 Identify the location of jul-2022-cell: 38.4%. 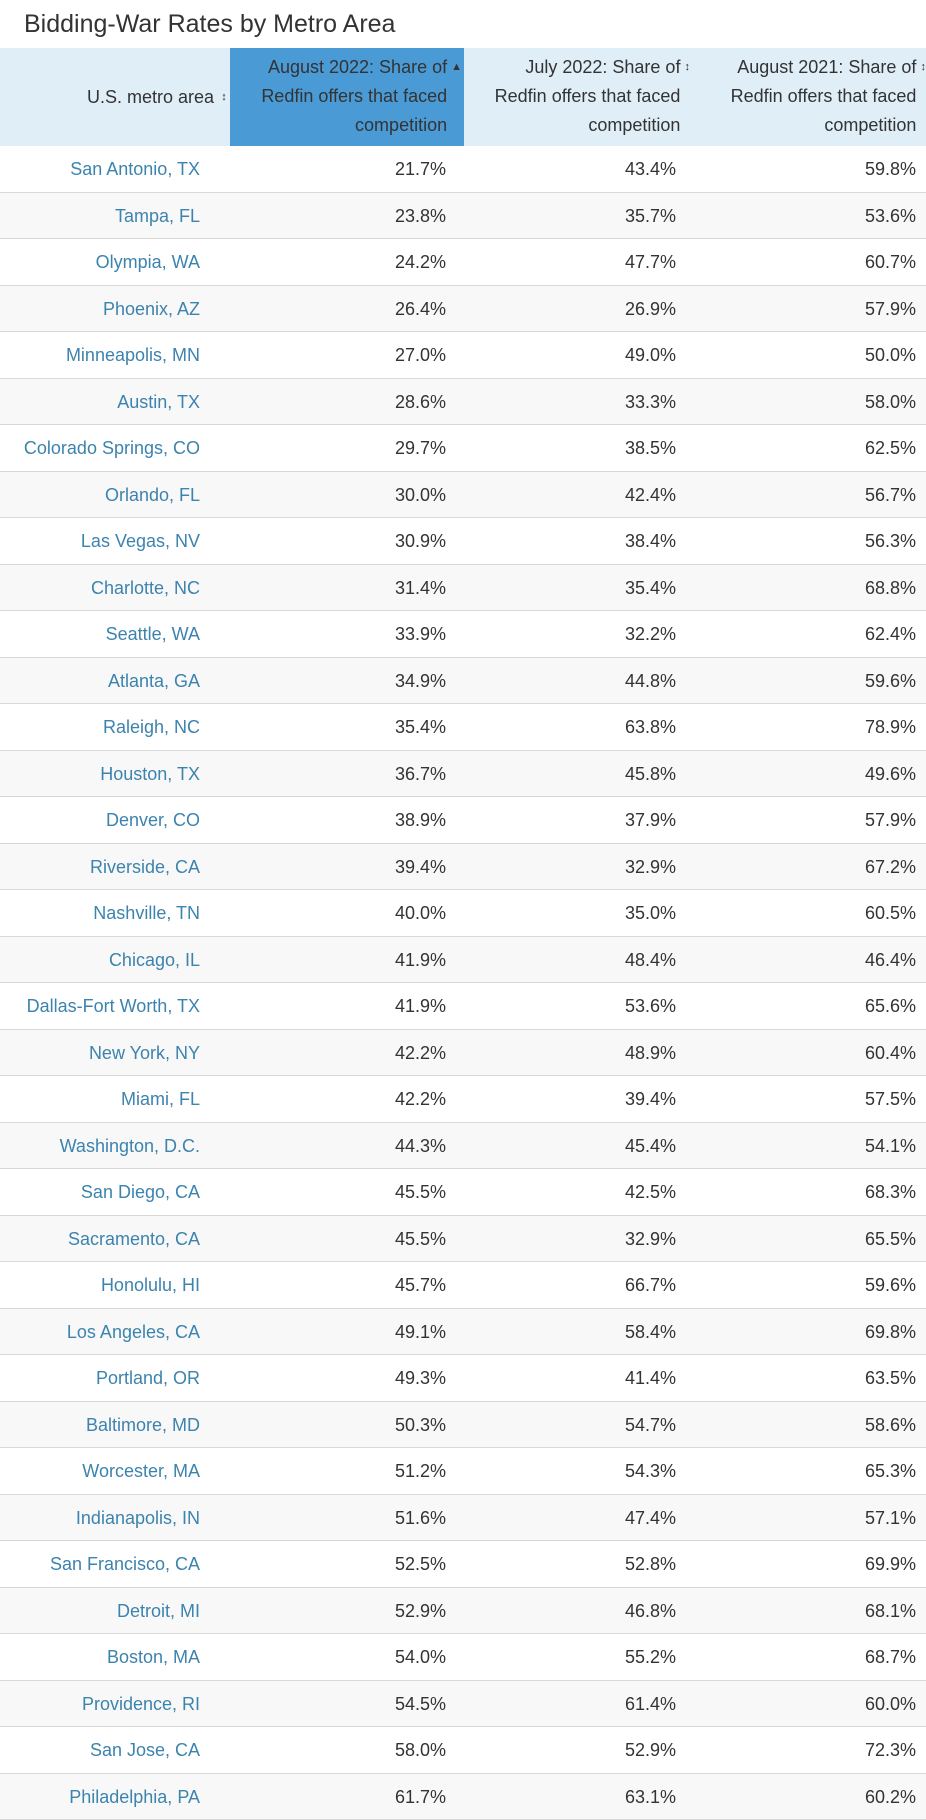
(577, 541).